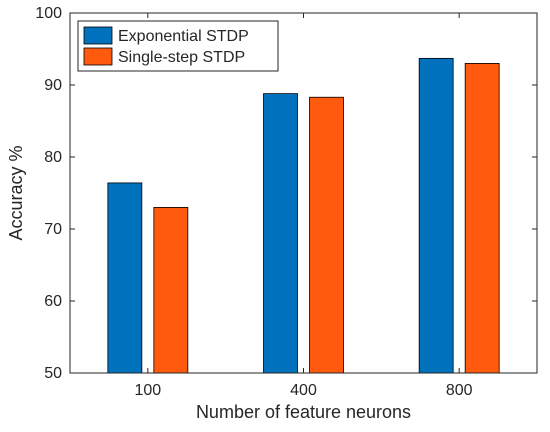 The image size is (550, 432). What do you see at coordinates (53, 373) in the screenshot?
I see `y-tick-label: 50` at bounding box center [53, 373].